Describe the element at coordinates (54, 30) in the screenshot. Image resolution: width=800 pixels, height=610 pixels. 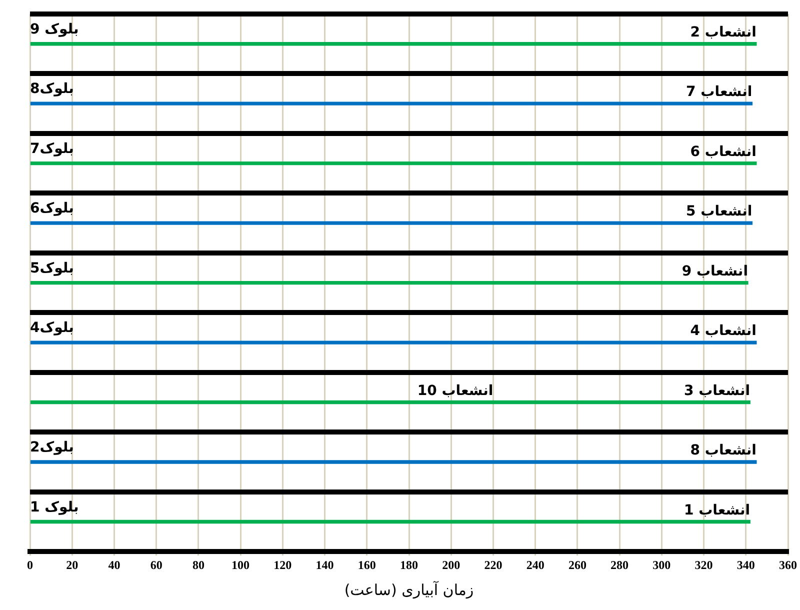
I see `y-tick-label: بلوک 9` at that location.